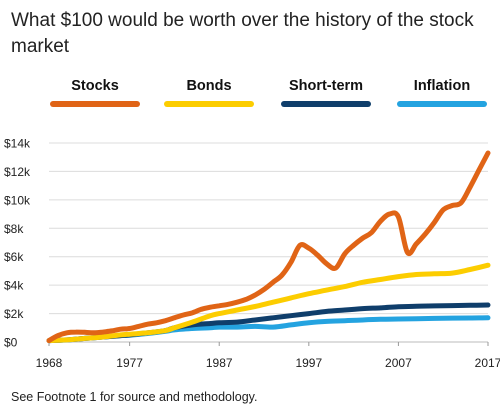 This screenshot has height=418, width=500. Describe the element at coordinates (129, 363) in the screenshot. I see `x-tick-label: 1977` at that location.